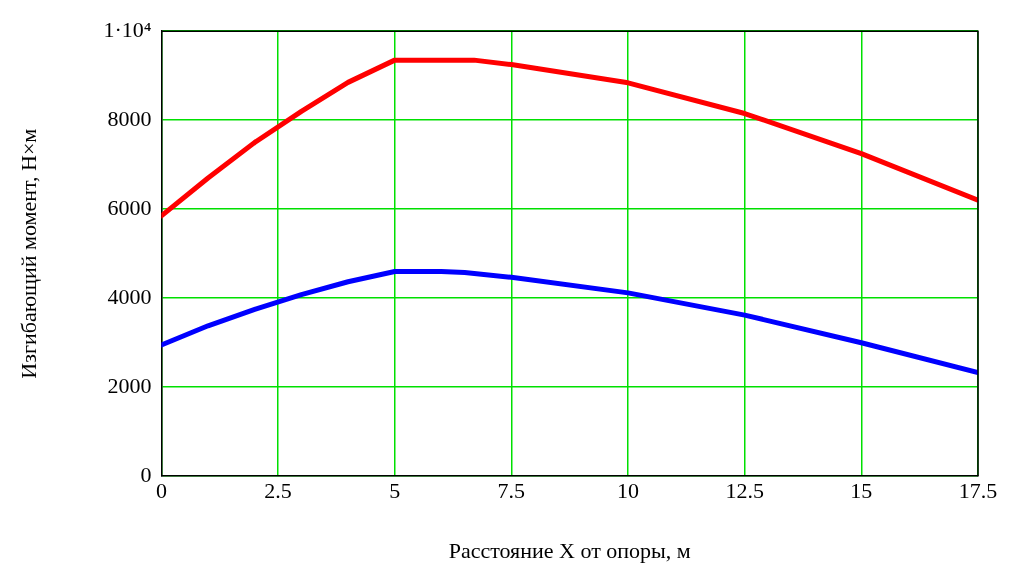 The height and width of the screenshot is (582, 1011). I want to click on x-tick-label: 12.5, so click(744, 491).